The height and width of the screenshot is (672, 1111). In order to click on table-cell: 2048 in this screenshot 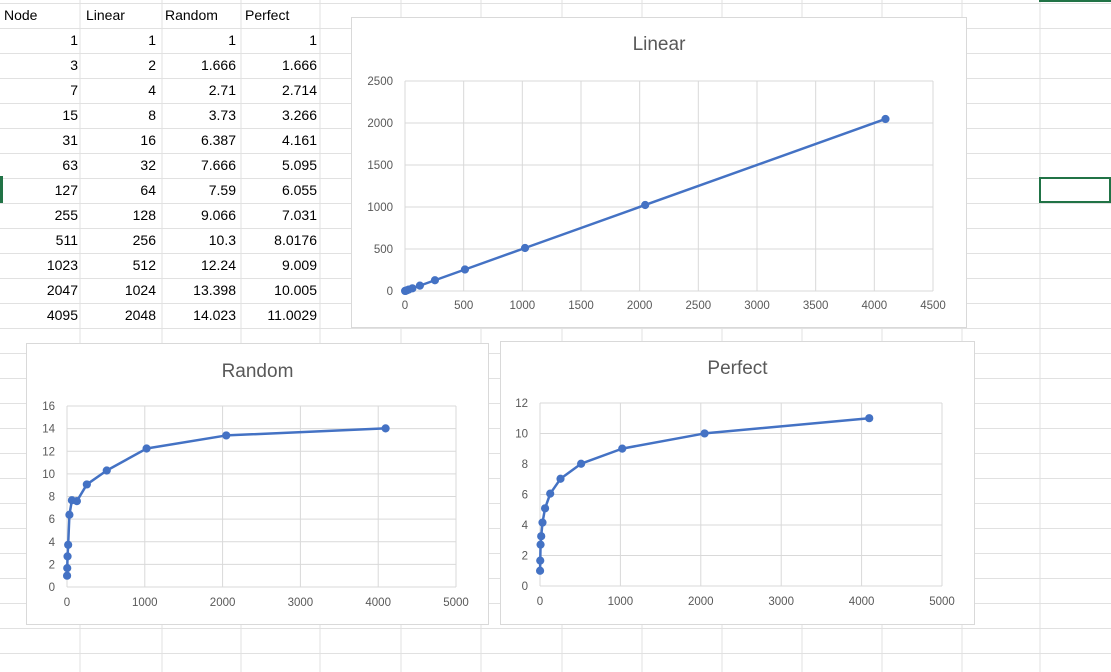, I will do `click(140, 315)`.